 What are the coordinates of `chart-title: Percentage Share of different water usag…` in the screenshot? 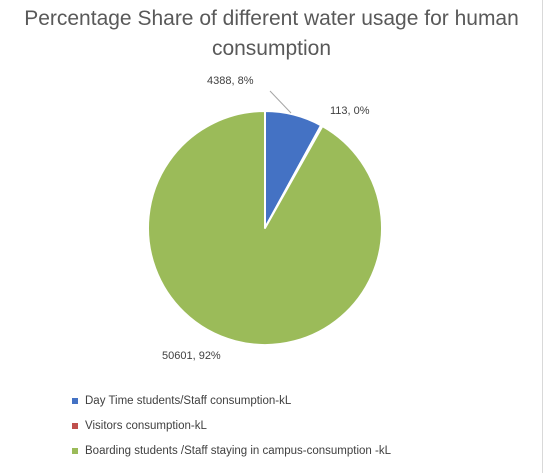 It's located at (271, 33).